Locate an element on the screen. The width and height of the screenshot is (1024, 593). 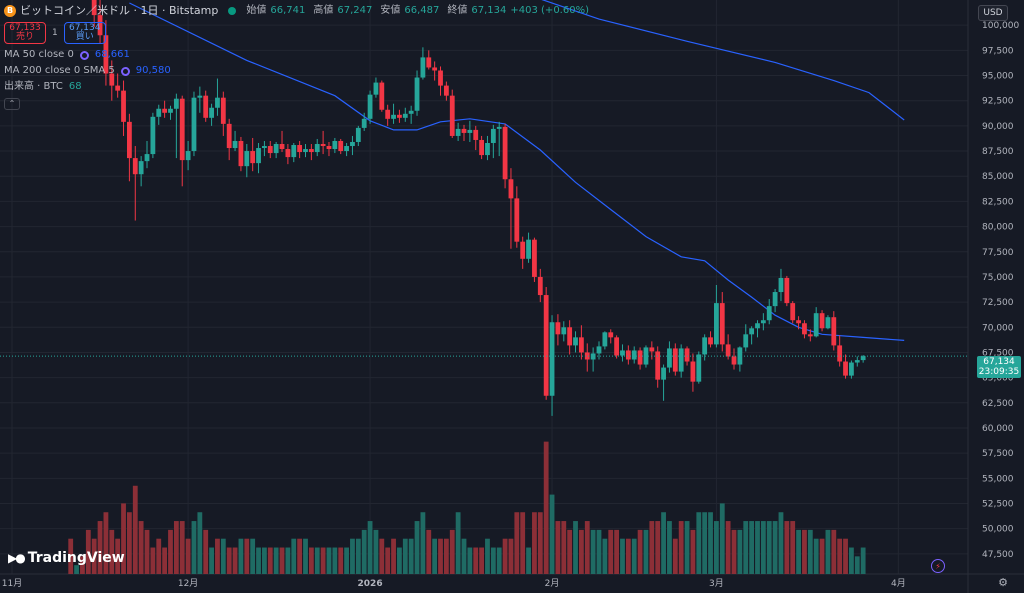
buy-price: 67,134 is located at coordinates (84, 28).